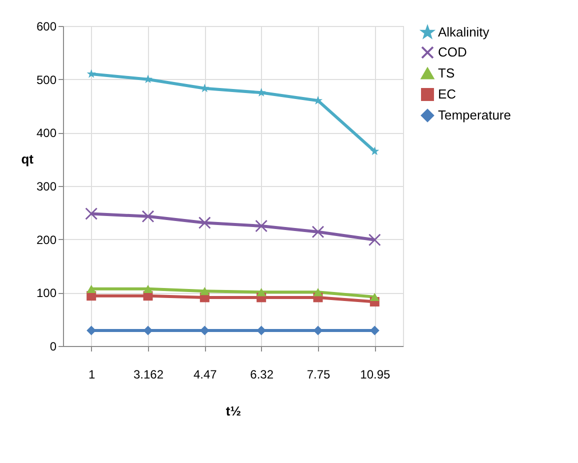 This screenshot has width=578, height=463. I want to click on y-tick-label: 500, so click(46, 79).